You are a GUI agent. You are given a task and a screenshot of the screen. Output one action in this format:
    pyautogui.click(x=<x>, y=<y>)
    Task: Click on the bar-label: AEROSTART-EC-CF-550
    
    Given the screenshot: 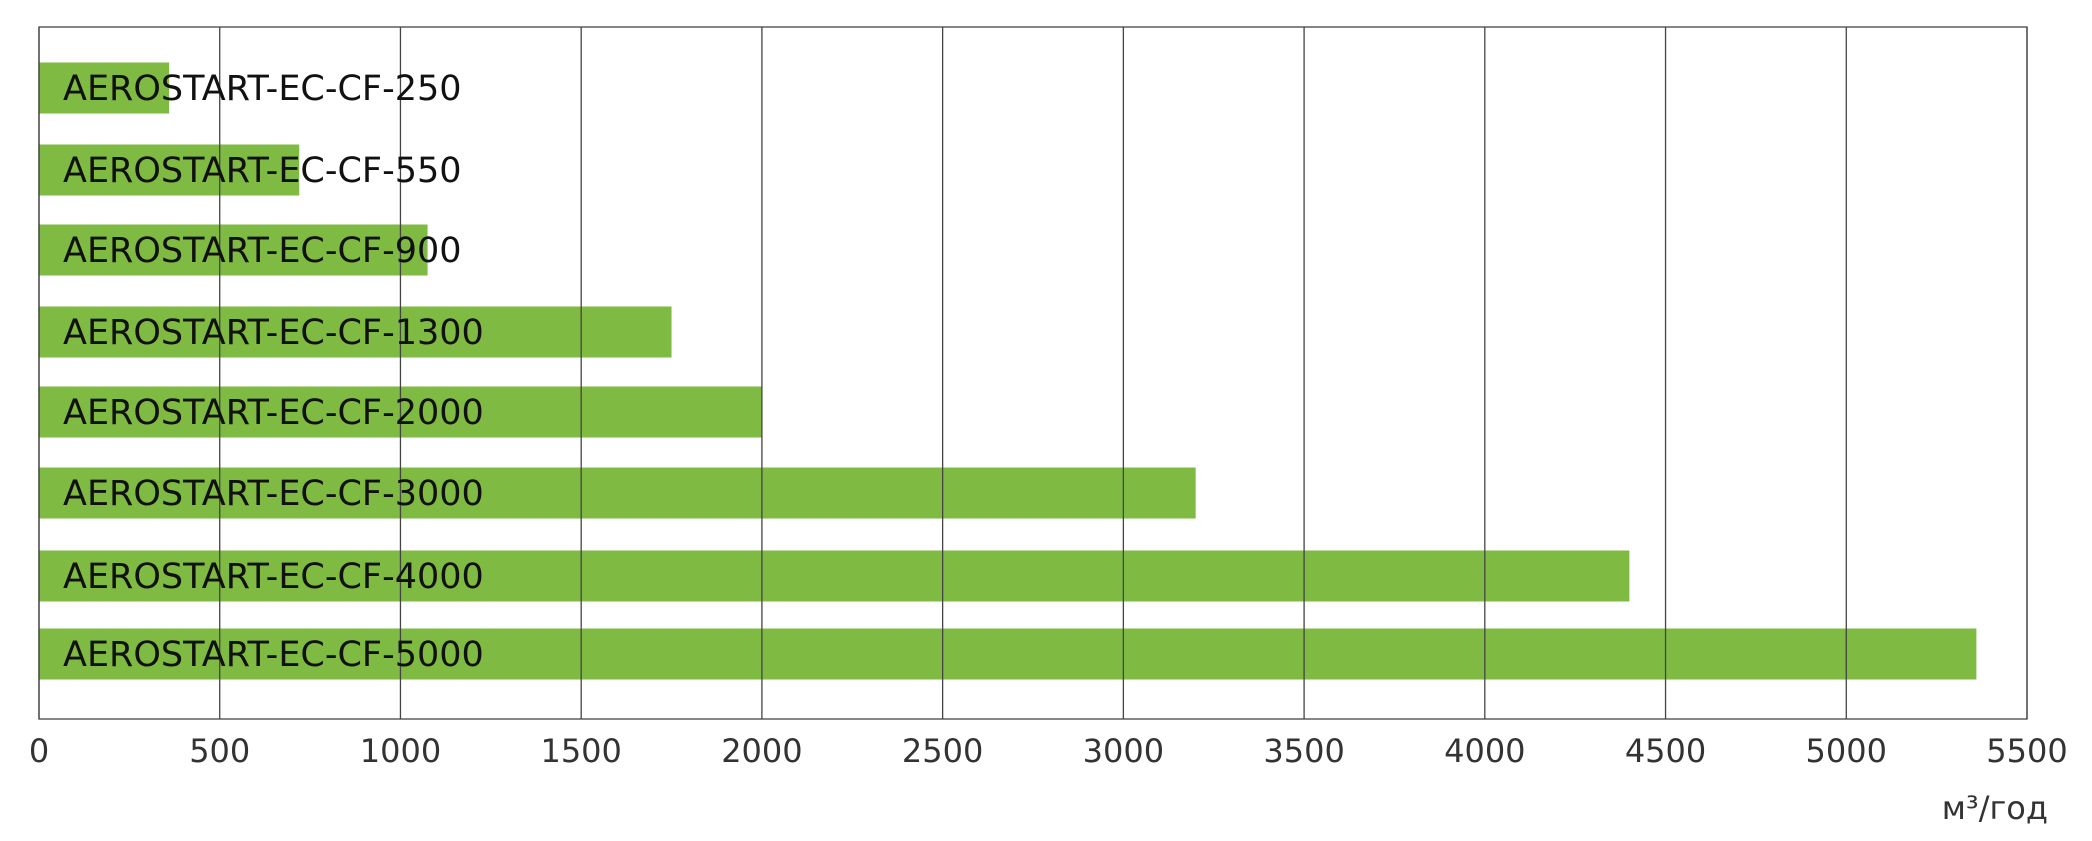 What is the action you would take?
    pyautogui.click(x=262, y=171)
    